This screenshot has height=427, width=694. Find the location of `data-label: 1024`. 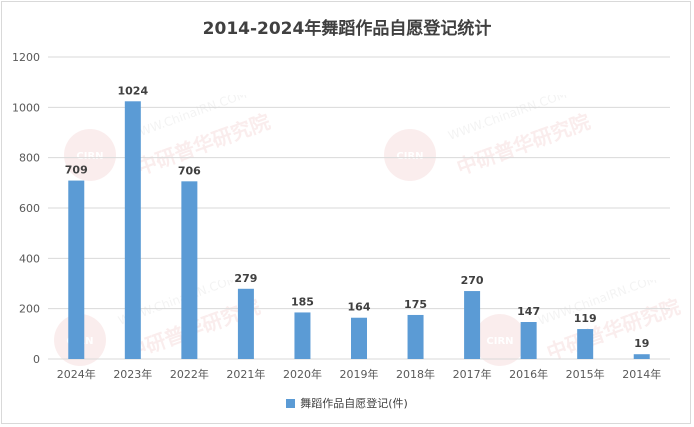

data-label: 1024 is located at coordinates (133, 90).